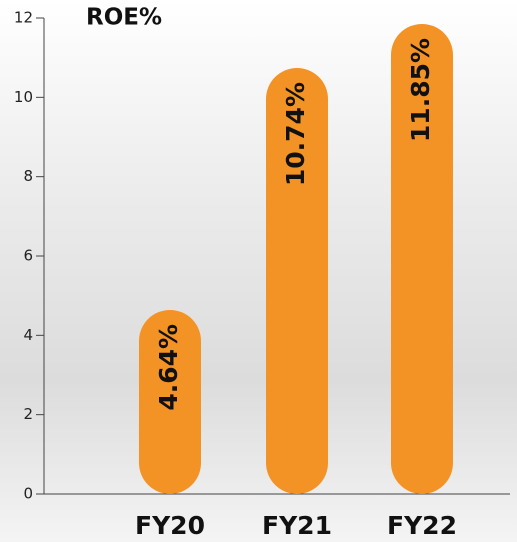 The image size is (517, 542). I want to click on x-tick-label: FY20, so click(170, 525).